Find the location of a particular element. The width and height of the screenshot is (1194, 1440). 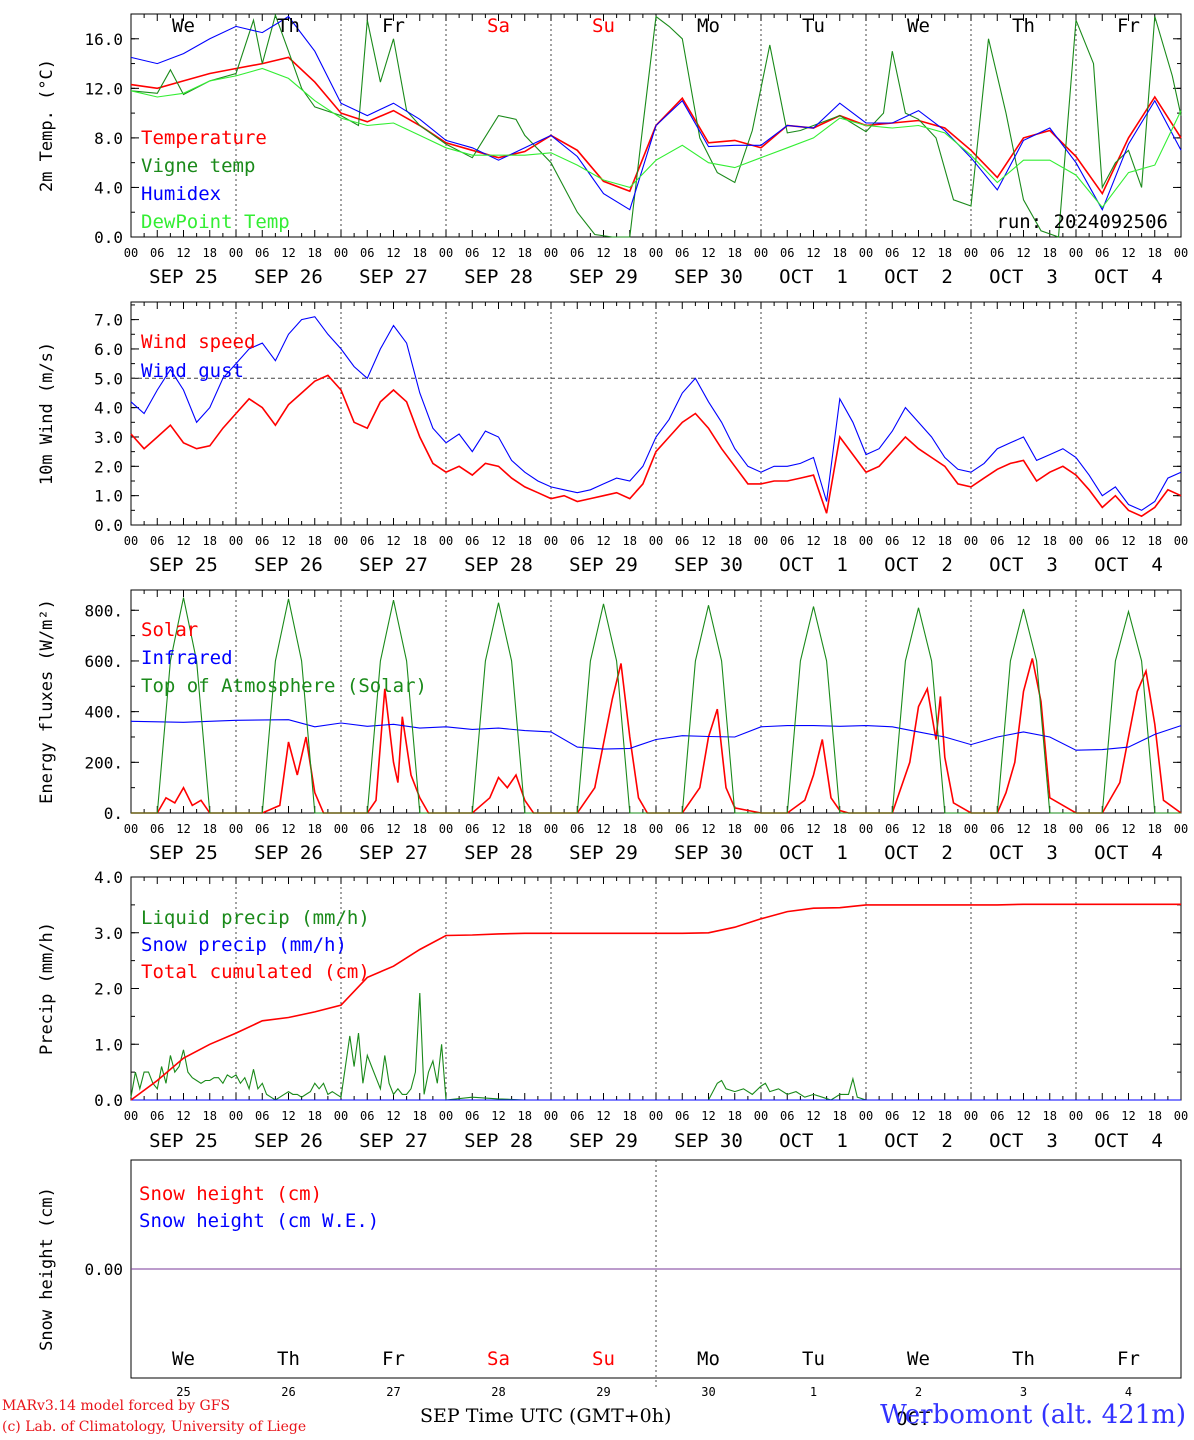

x-day-label: OCT 4 is located at coordinates (1128, 277).